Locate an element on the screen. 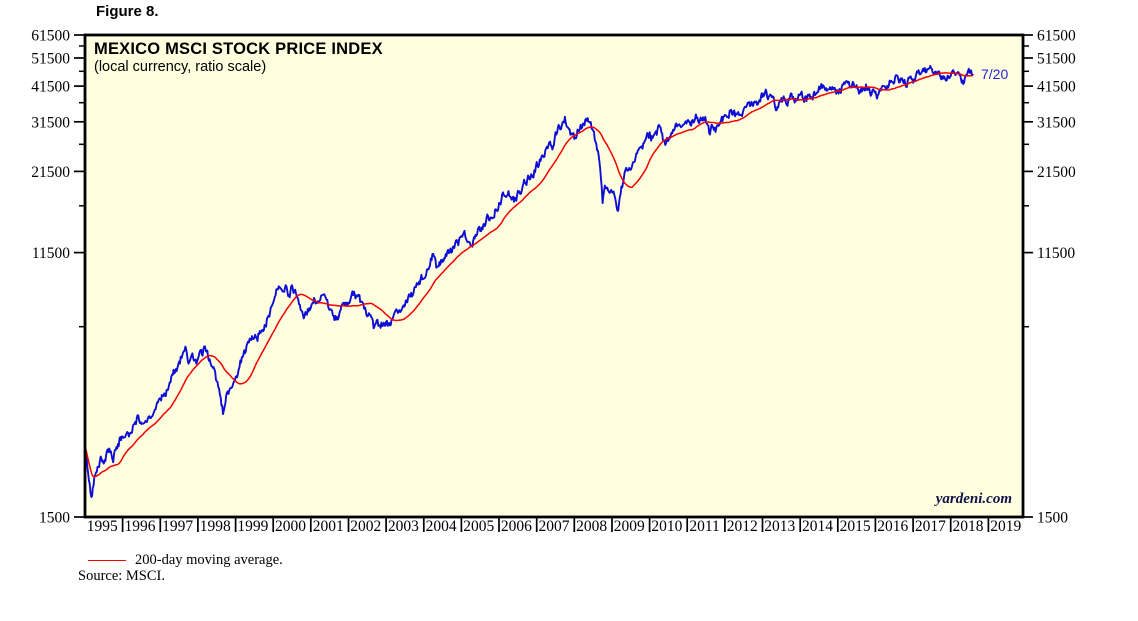  y-axis-label-left: 31500 is located at coordinates (50, 122).